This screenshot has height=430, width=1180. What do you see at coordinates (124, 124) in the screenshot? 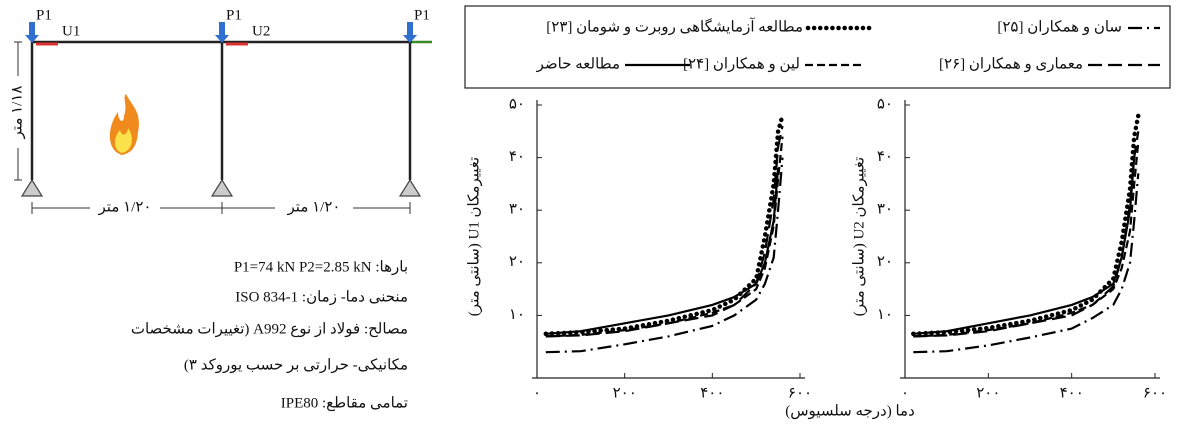
I see `fire` at bounding box center [124, 124].